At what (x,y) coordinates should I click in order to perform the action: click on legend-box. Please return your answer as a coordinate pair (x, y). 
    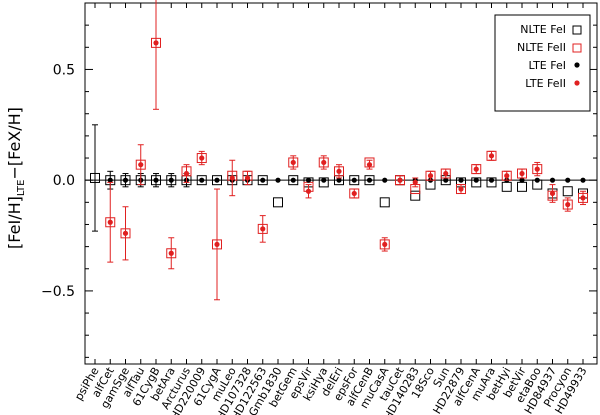
    Looking at the image, I should click on (542, 63).